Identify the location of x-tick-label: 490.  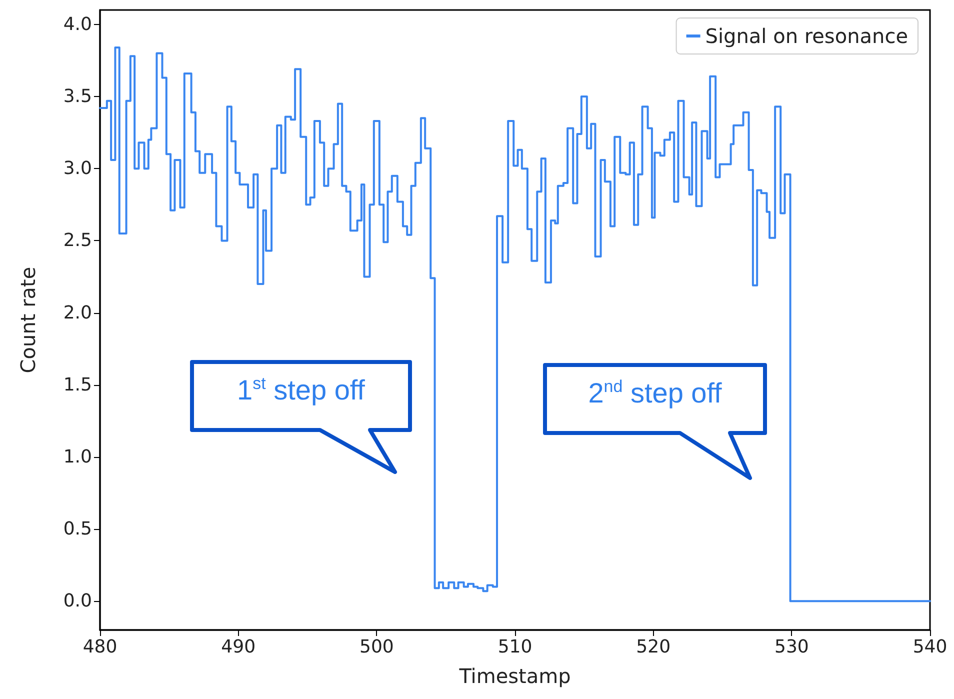
(238, 647).